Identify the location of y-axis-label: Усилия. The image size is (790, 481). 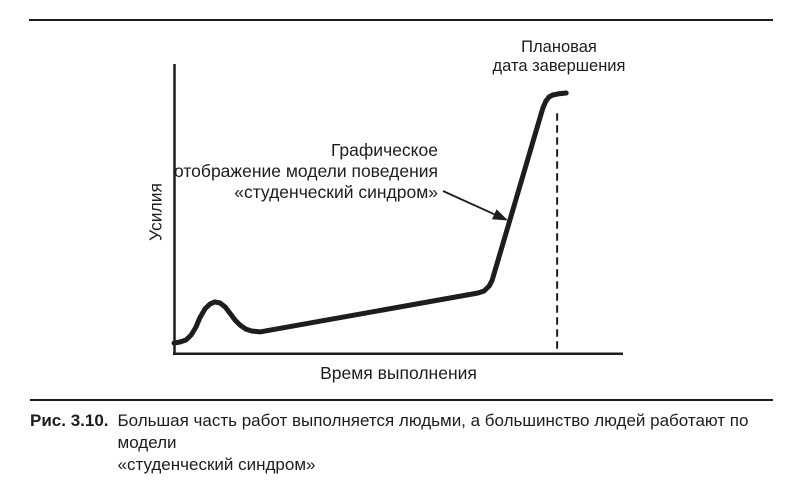
(155, 212).